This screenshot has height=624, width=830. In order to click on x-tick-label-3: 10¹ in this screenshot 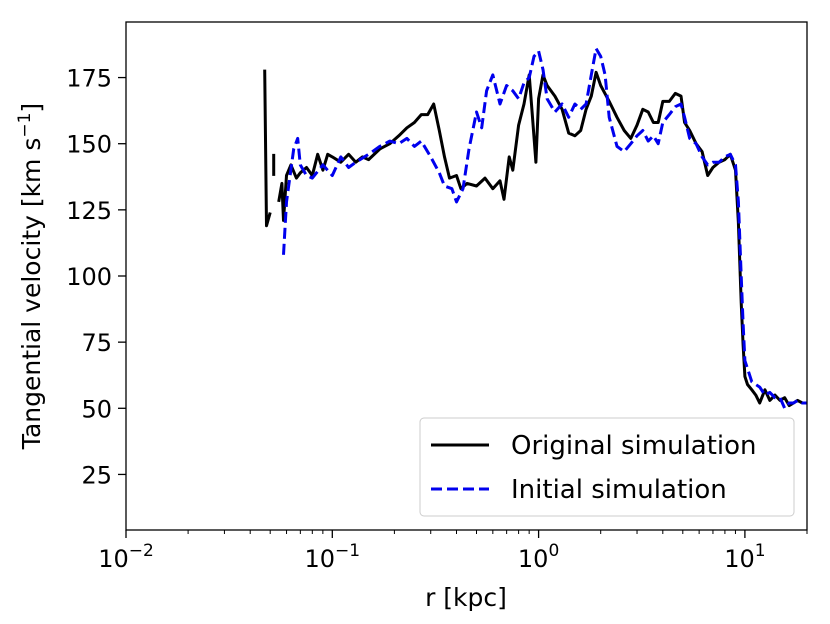, I will do `click(744, 557)`.